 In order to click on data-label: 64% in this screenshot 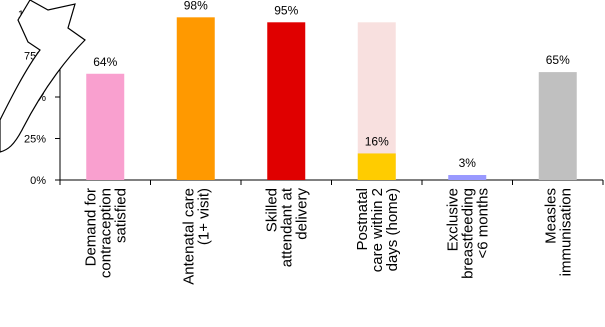, I will do `click(105, 62)`.